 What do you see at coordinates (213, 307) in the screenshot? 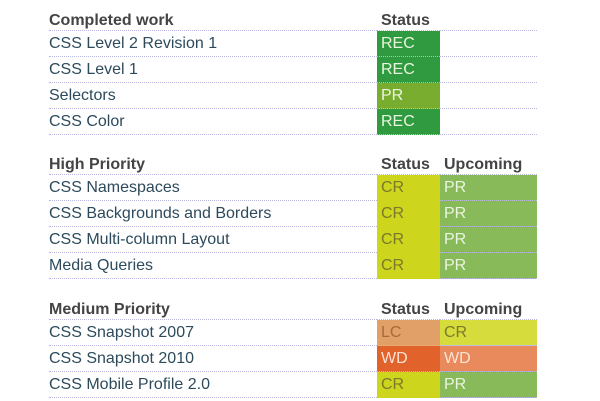
I see `section-title: Medium Priority` at bounding box center [213, 307].